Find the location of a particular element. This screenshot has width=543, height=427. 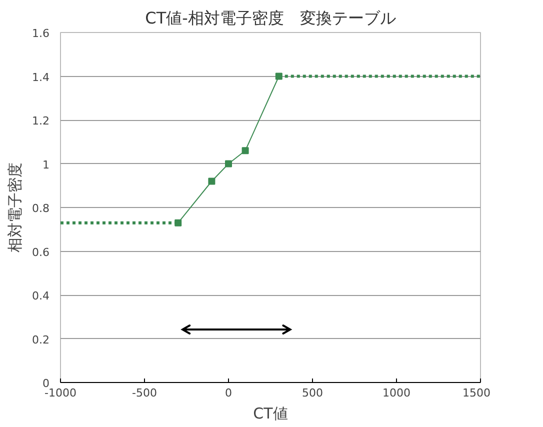

x-tick-label: -500 is located at coordinates (144, 393).